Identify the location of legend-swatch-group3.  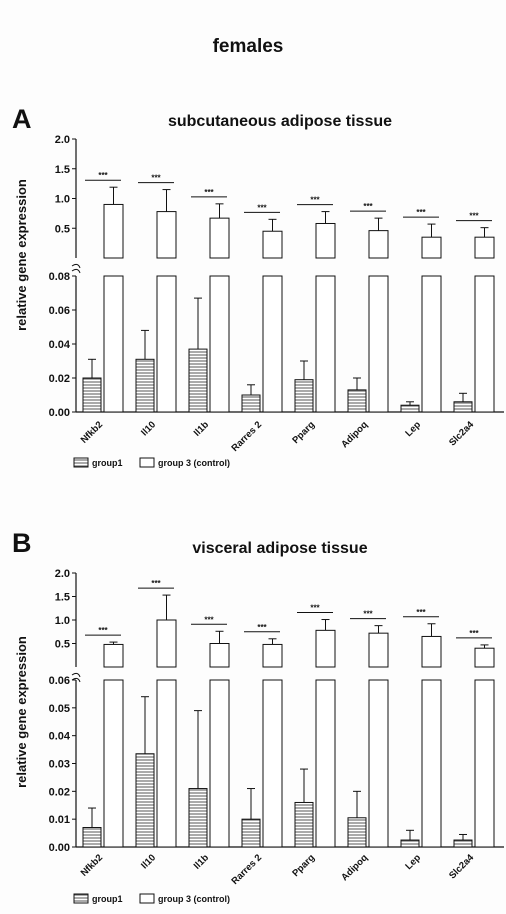
(147, 898).